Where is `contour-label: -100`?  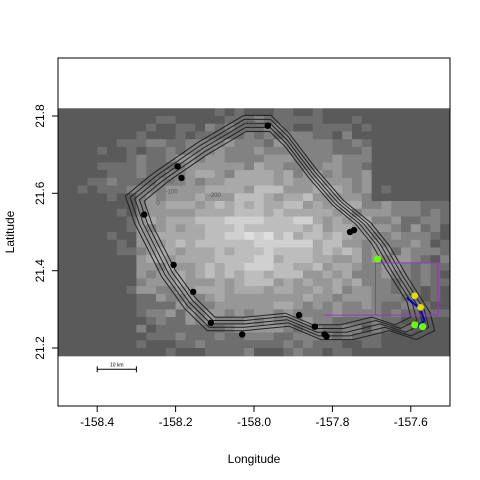 contour-label: -100 is located at coordinates (172, 192).